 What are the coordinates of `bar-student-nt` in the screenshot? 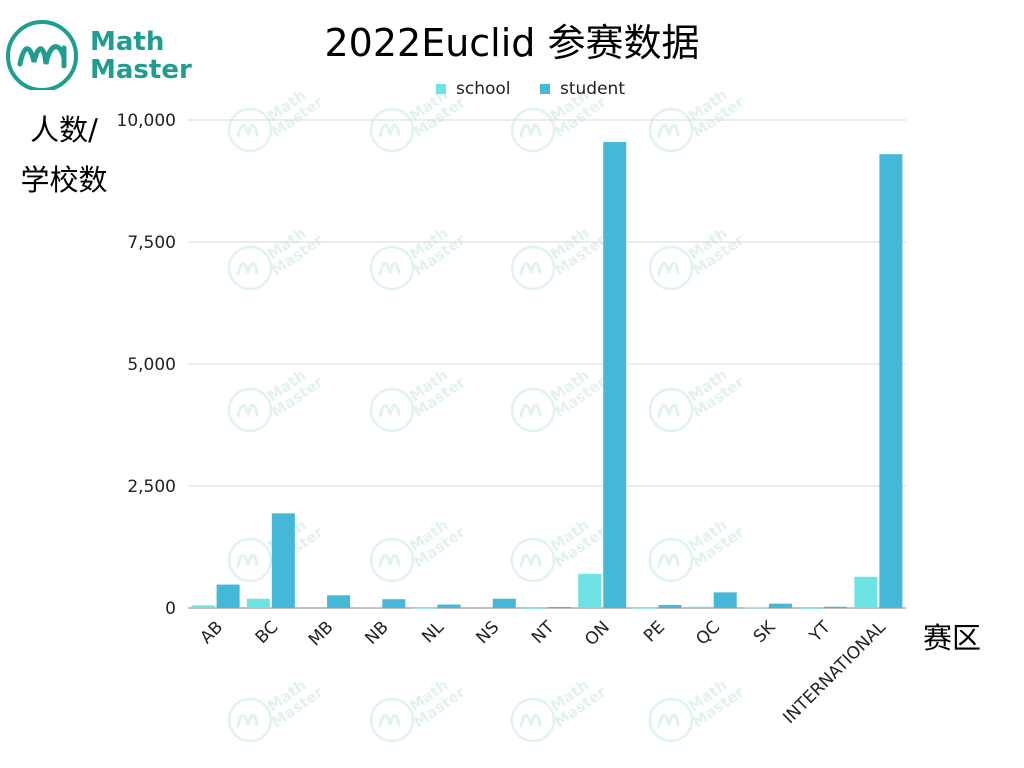 It's located at (559, 607).